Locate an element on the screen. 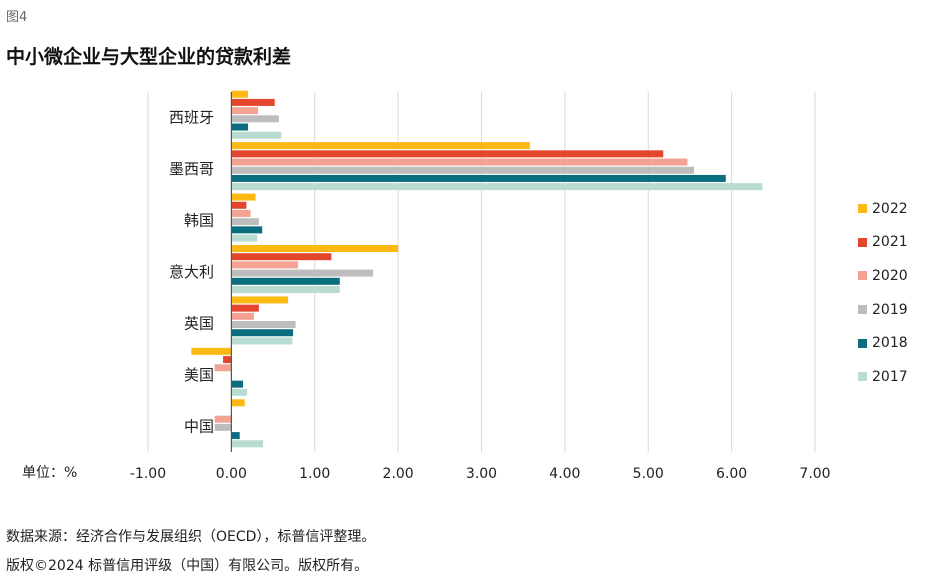 The image size is (927, 576). legend-item-2018: 2018 is located at coordinates (883, 343).